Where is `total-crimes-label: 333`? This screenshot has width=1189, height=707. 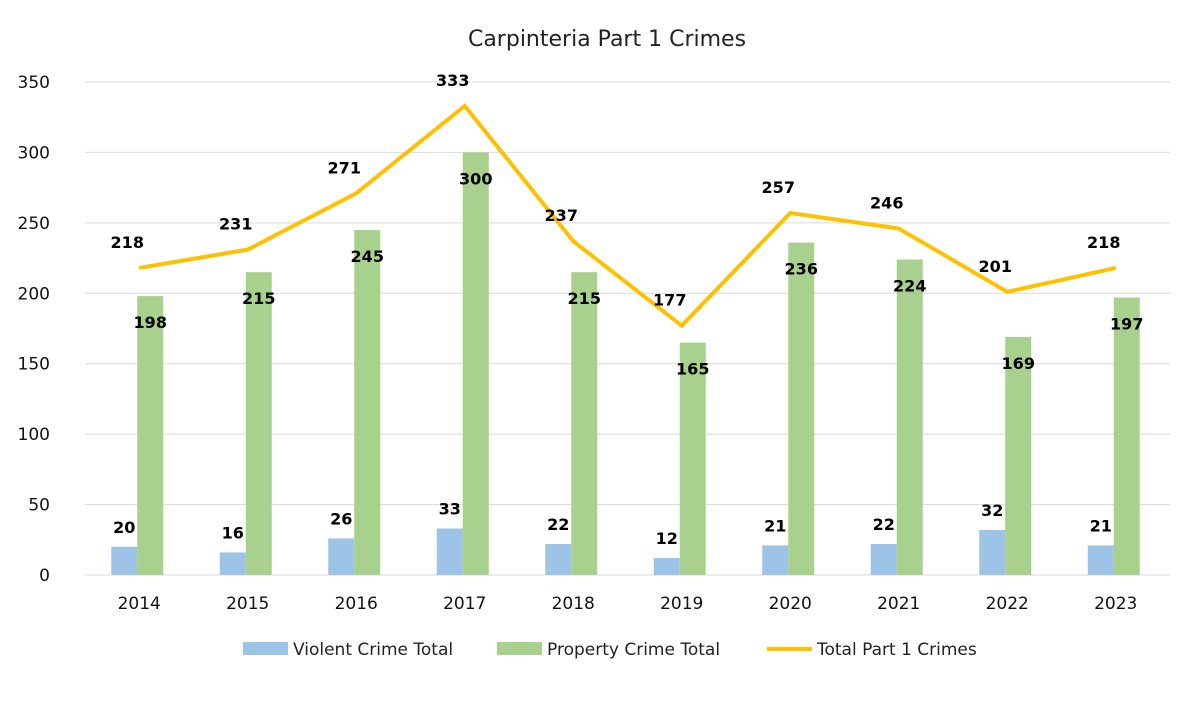 total-crimes-label: 333 is located at coordinates (452, 80).